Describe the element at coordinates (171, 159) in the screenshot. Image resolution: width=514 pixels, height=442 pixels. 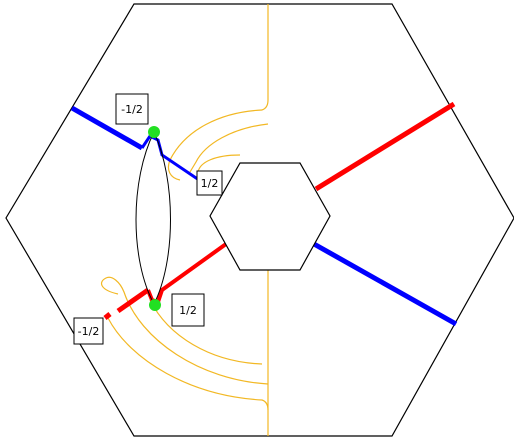
I see `blue-line-upper-left-bend` at that location.